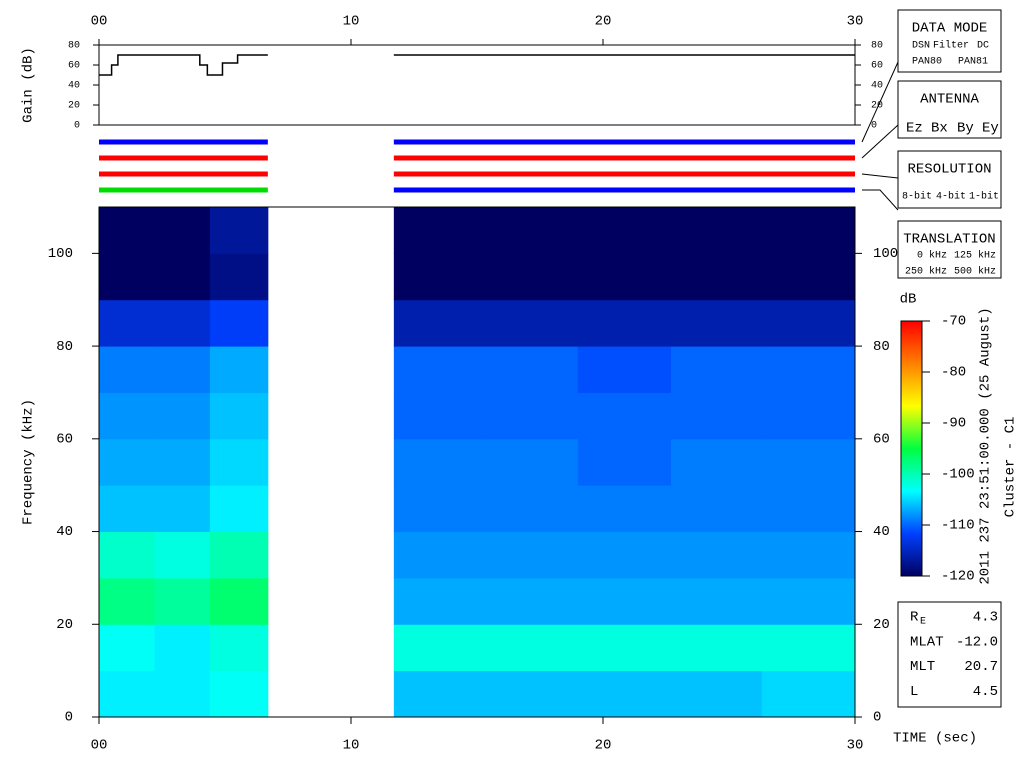 This screenshot has width=1024, height=768. I want to click on frequency-axis-label: Frequency (kHz), so click(29, 462).